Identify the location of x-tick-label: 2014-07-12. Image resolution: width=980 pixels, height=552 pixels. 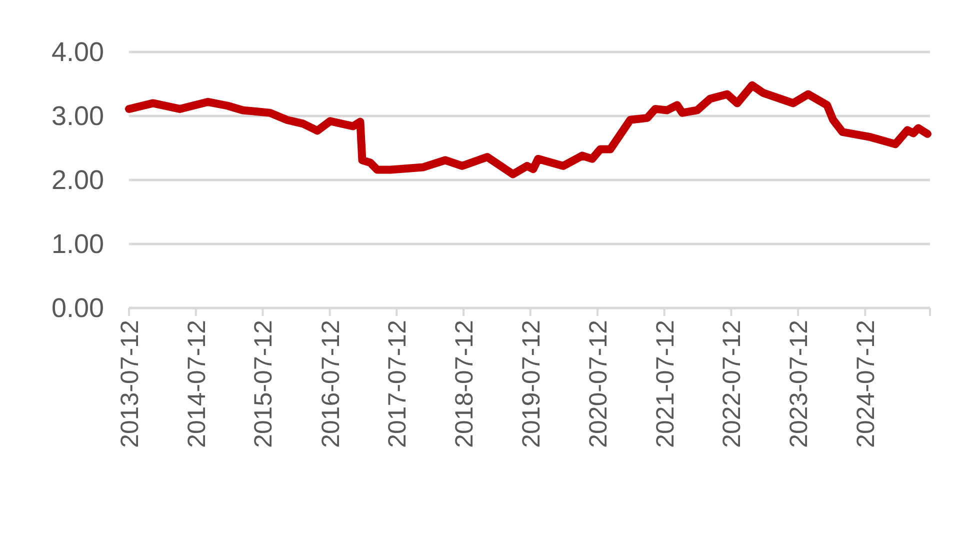
(196, 384).